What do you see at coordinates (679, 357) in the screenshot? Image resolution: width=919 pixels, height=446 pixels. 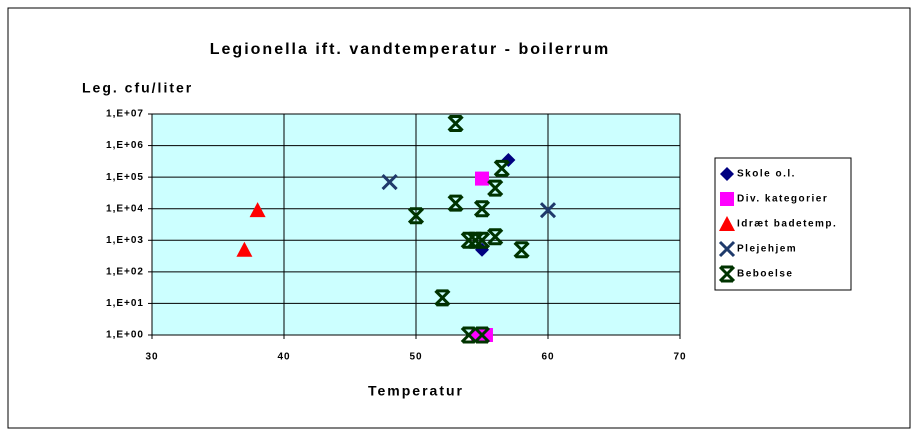 I see `x-tick-label: 70` at bounding box center [679, 357].